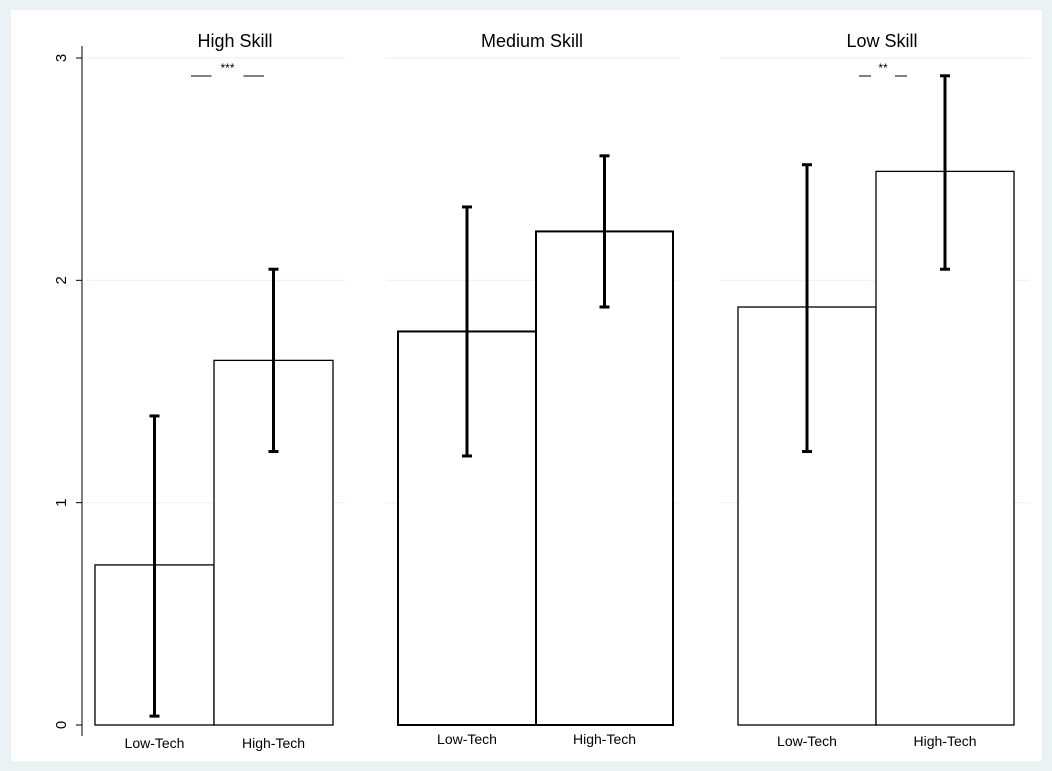  I want to click on y-tick-label: 3, so click(61, 58).